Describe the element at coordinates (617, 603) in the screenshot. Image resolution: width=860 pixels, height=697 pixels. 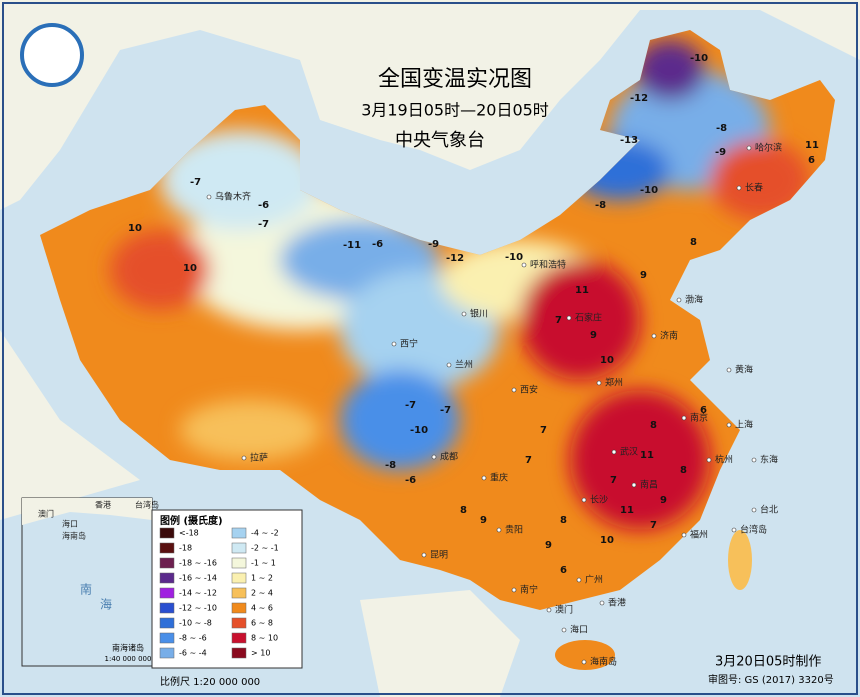
I see `place-label: 香港` at that location.